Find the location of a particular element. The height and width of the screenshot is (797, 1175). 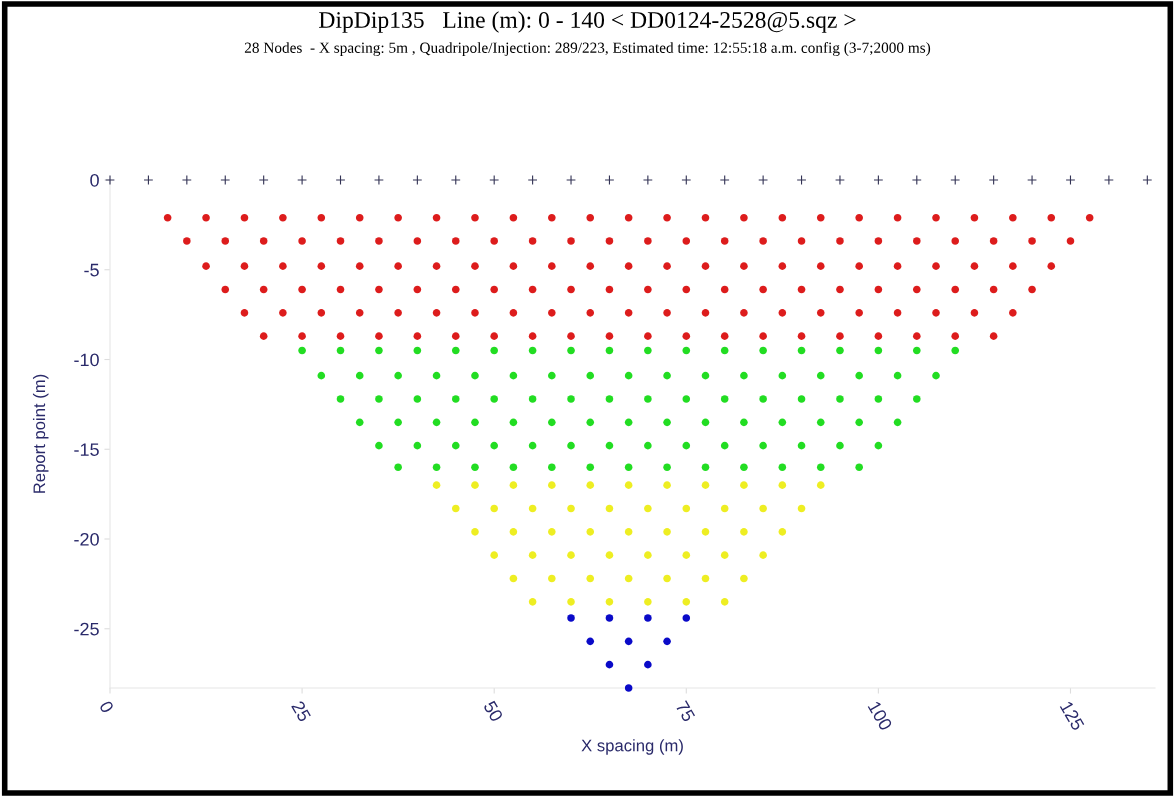

y-tick-label: 0 is located at coordinates (94, 180).